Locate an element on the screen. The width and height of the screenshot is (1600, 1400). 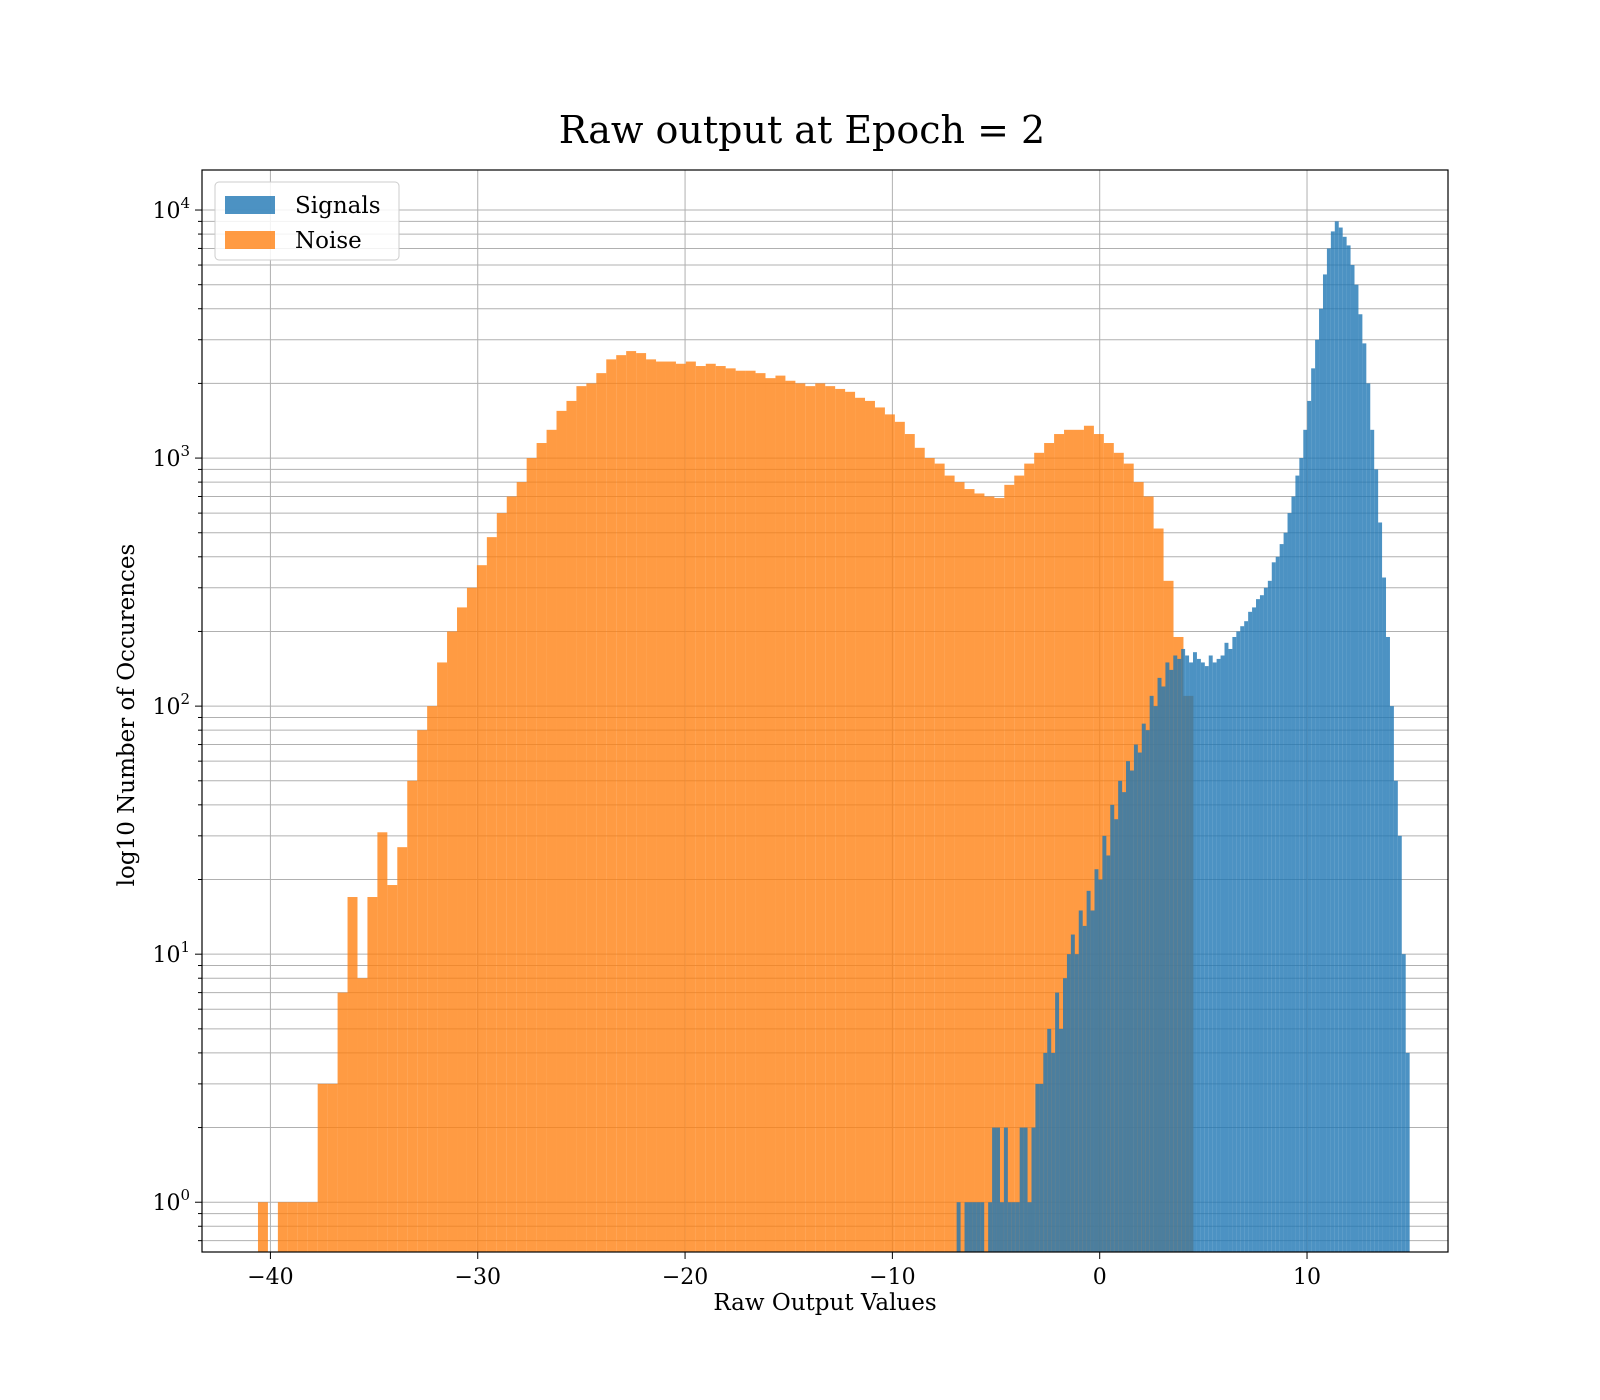
y-tick-label-exponent: 0 is located at coordinates (185, 1195).